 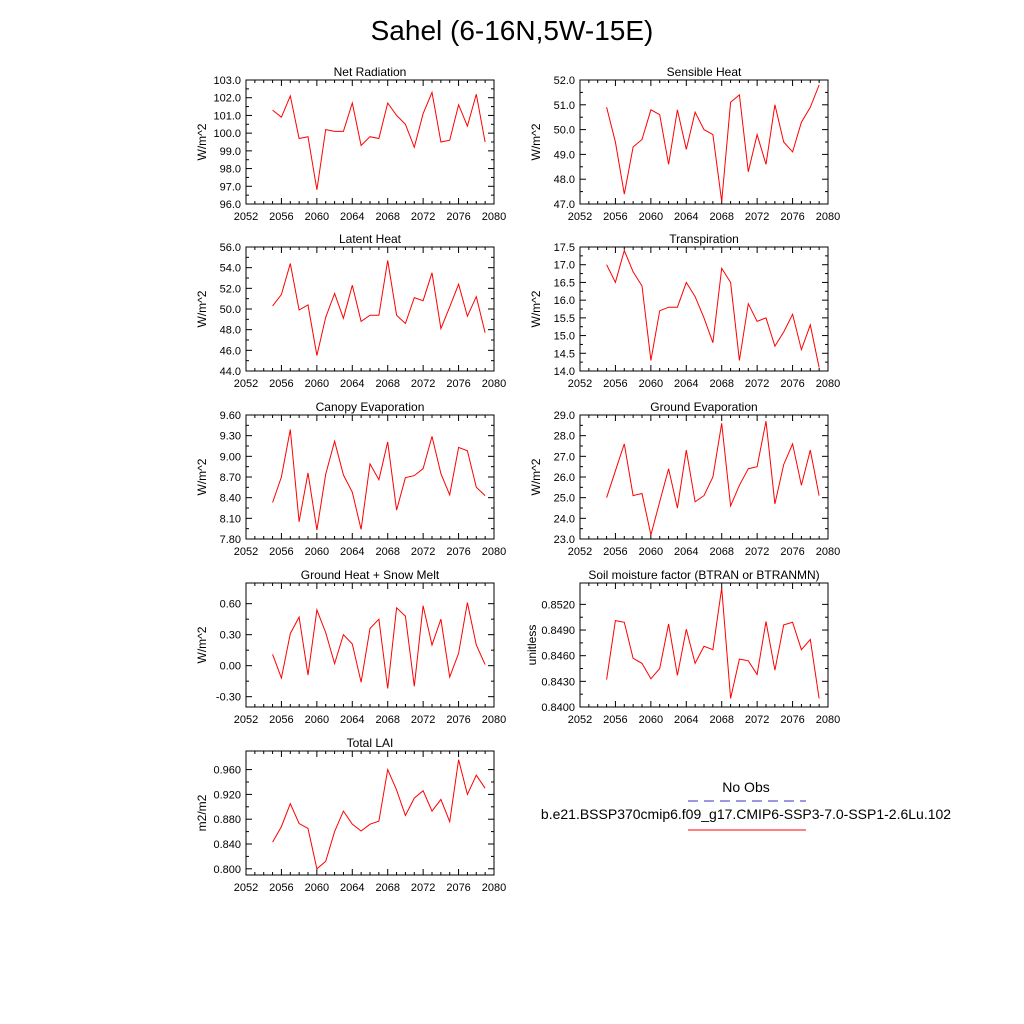 I want to click on y-tick-label: 0.800, so click(x=227, y=870).